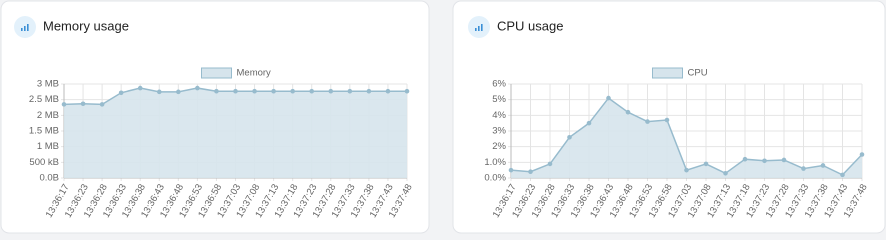 The height and width of the screenshot is (240, 886). I want to click on y-tick-label: 4%, so click(499, 115).